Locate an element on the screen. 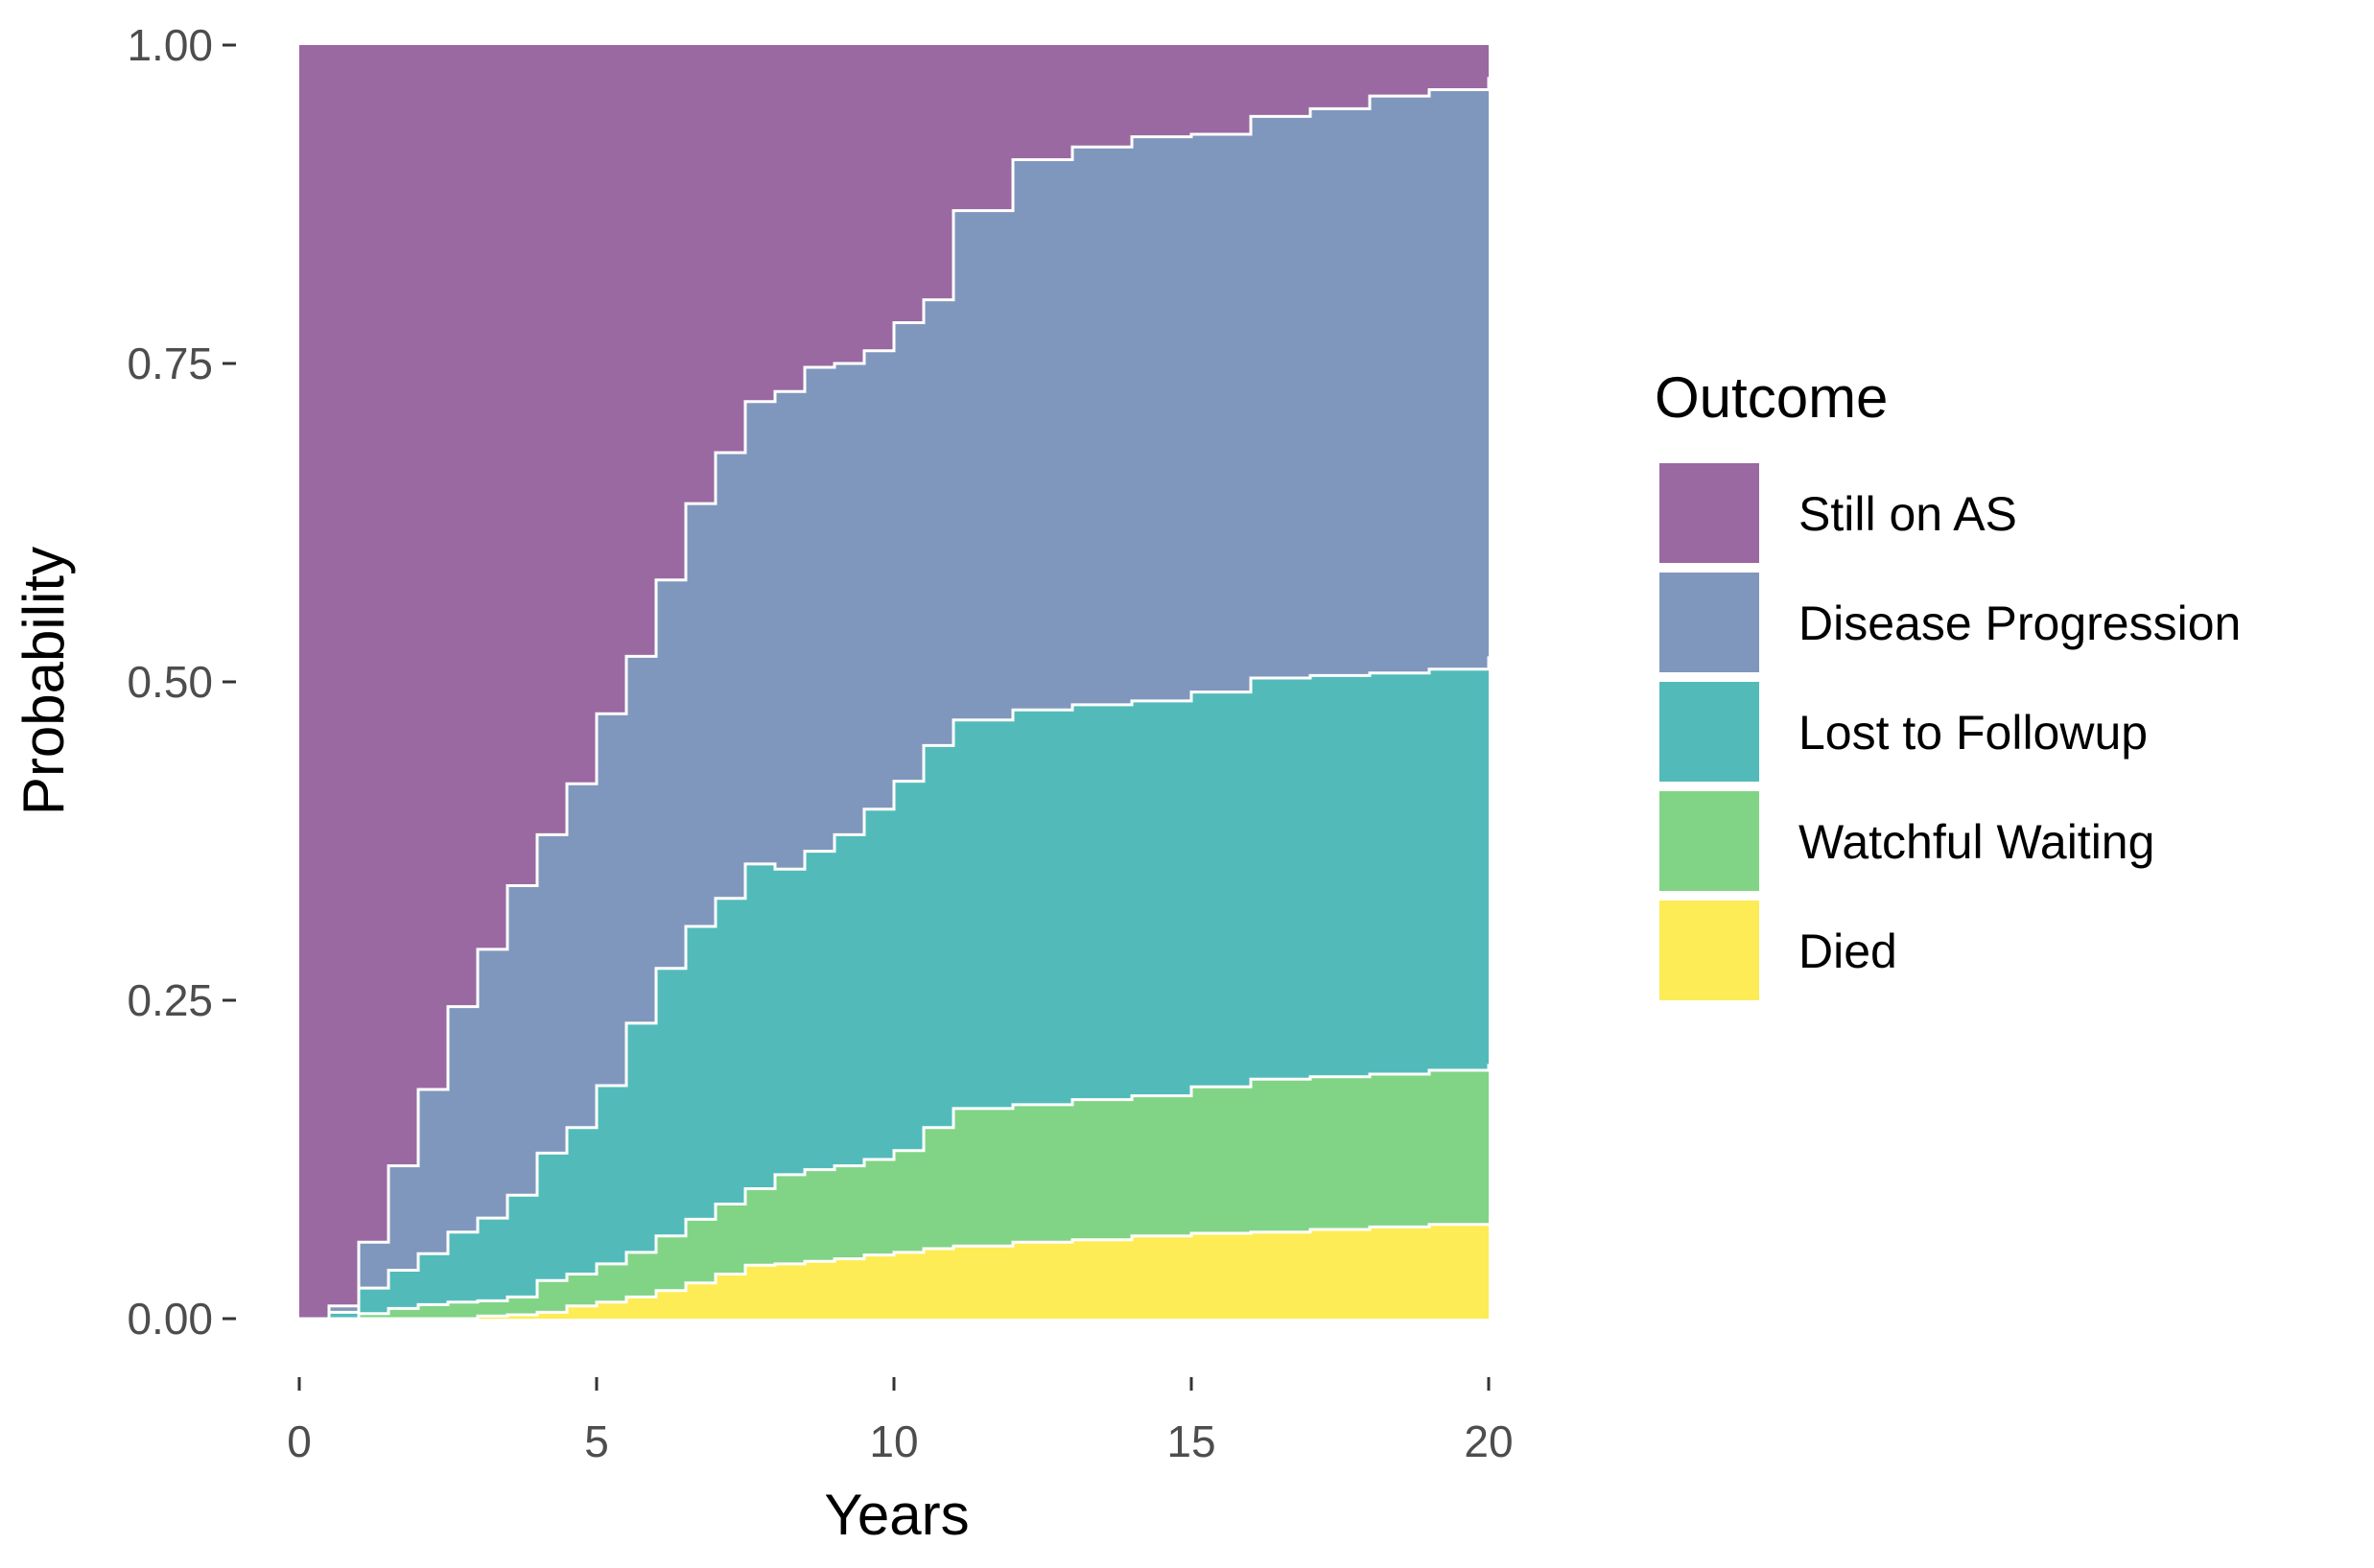  legend-label: Died is located at coordinates (1847, 951).